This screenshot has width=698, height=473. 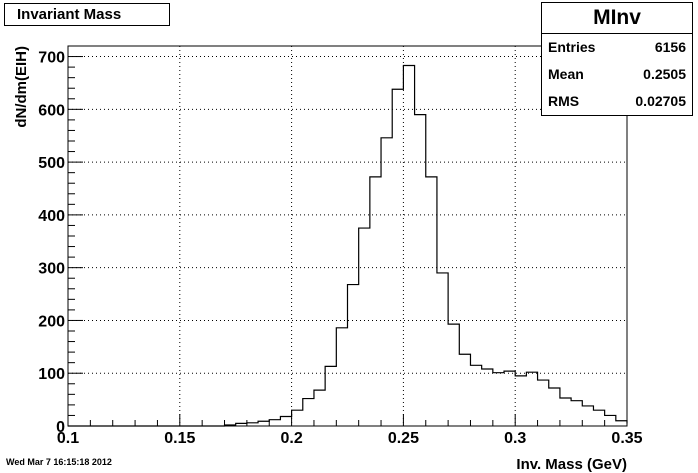 What do you see at coordinates (564, 101) in the screenshot?
I see `stats-label: RMS` at bounding box center [564, 101].